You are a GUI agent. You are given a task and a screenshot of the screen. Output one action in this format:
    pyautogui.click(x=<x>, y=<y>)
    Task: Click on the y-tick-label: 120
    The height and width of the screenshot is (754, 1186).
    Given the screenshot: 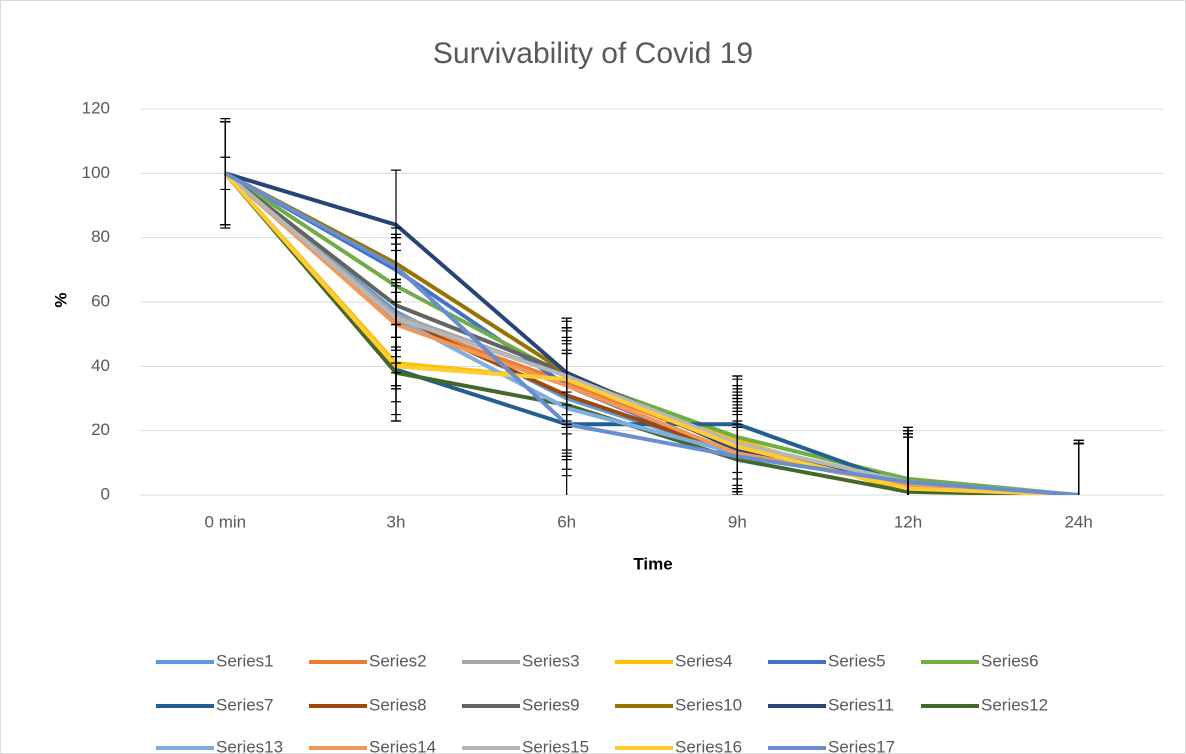 What is the action you would take?
    pyautogui.click(x=96, y=107)
    